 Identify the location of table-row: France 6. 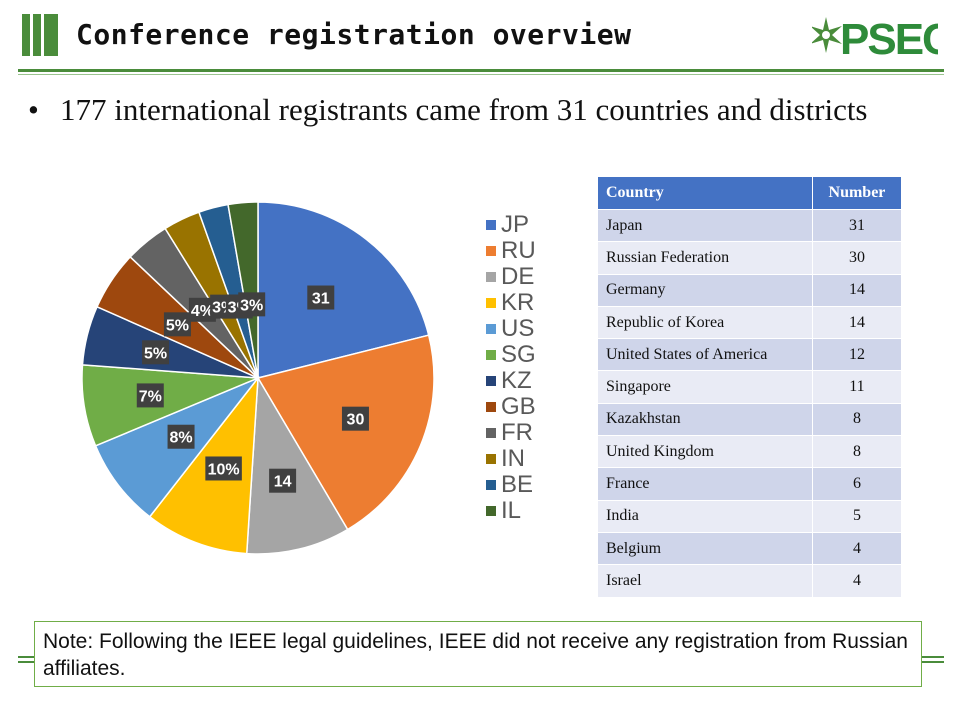
(750, 484).